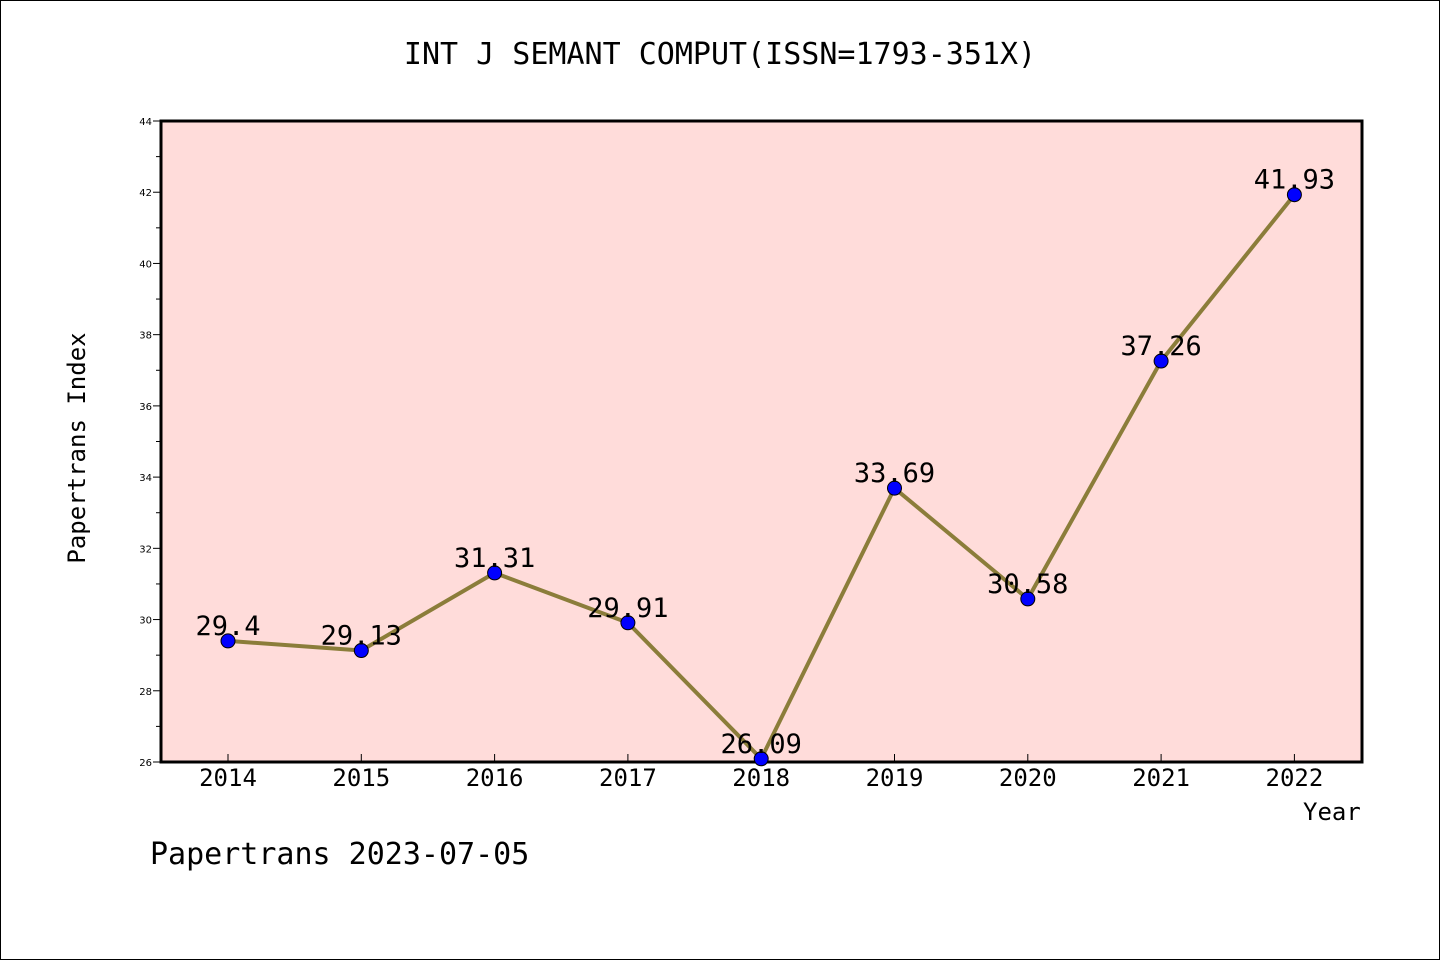 This screenshot has height=961, width=1440. What do you see at coordinates (1027, 584) in the screenshot?
I see `data-label: 30.58` at bounding box center [1027, 584].